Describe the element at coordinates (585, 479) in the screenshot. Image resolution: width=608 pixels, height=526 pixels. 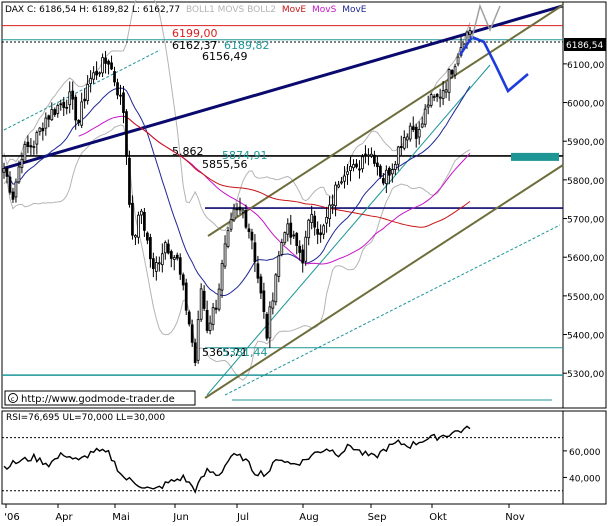
I see `rsi-tick-label: 40,000` at that location.